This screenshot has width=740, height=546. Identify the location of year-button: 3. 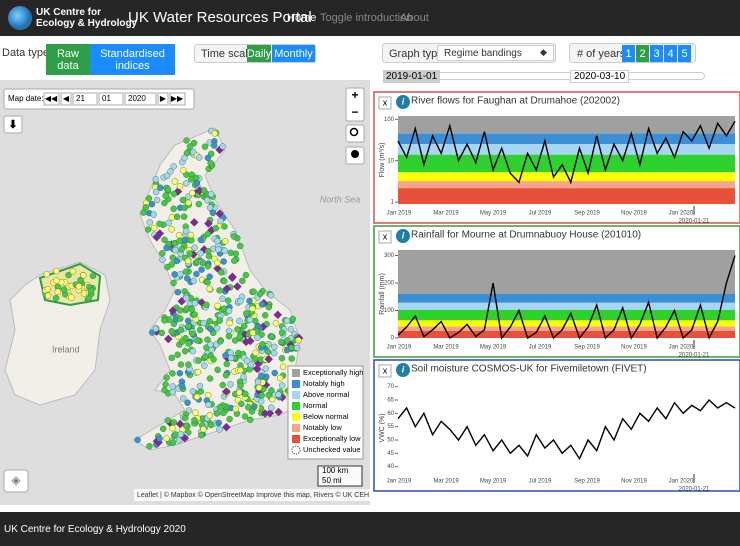
(656, 53).